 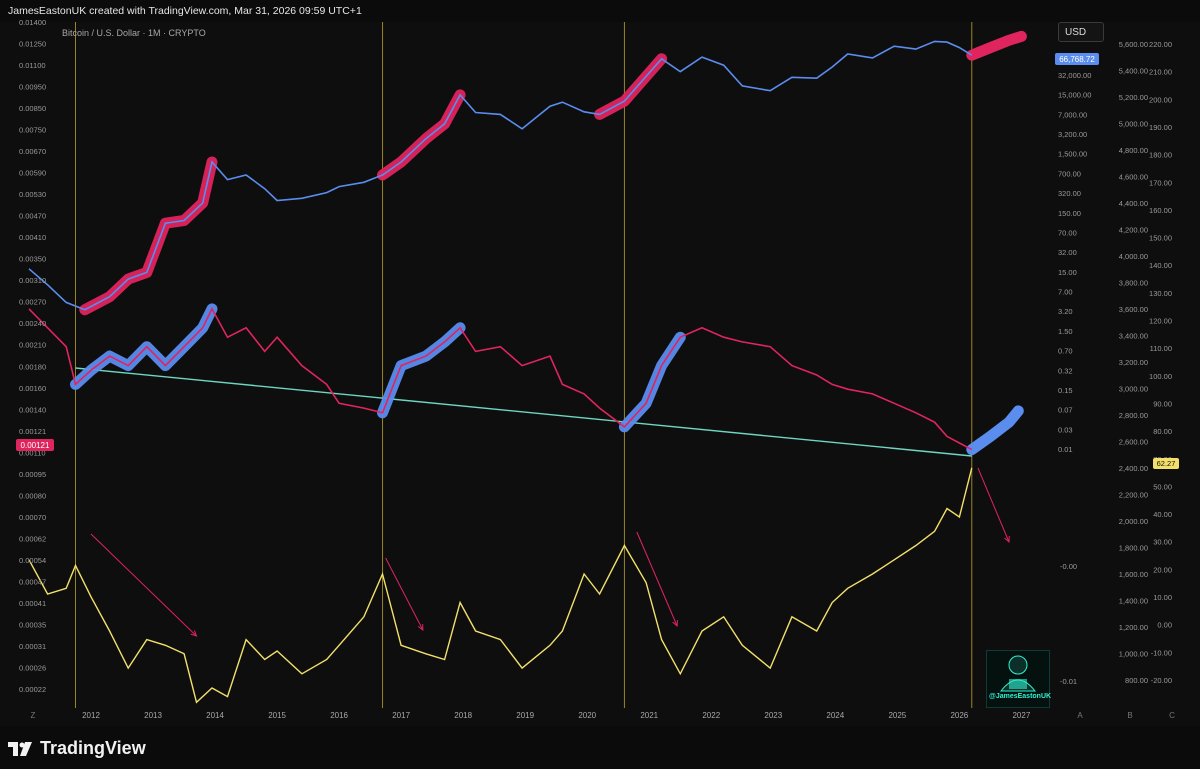 I want to click on x-axis-tick-label: 2020, so click(x=587, y=715).